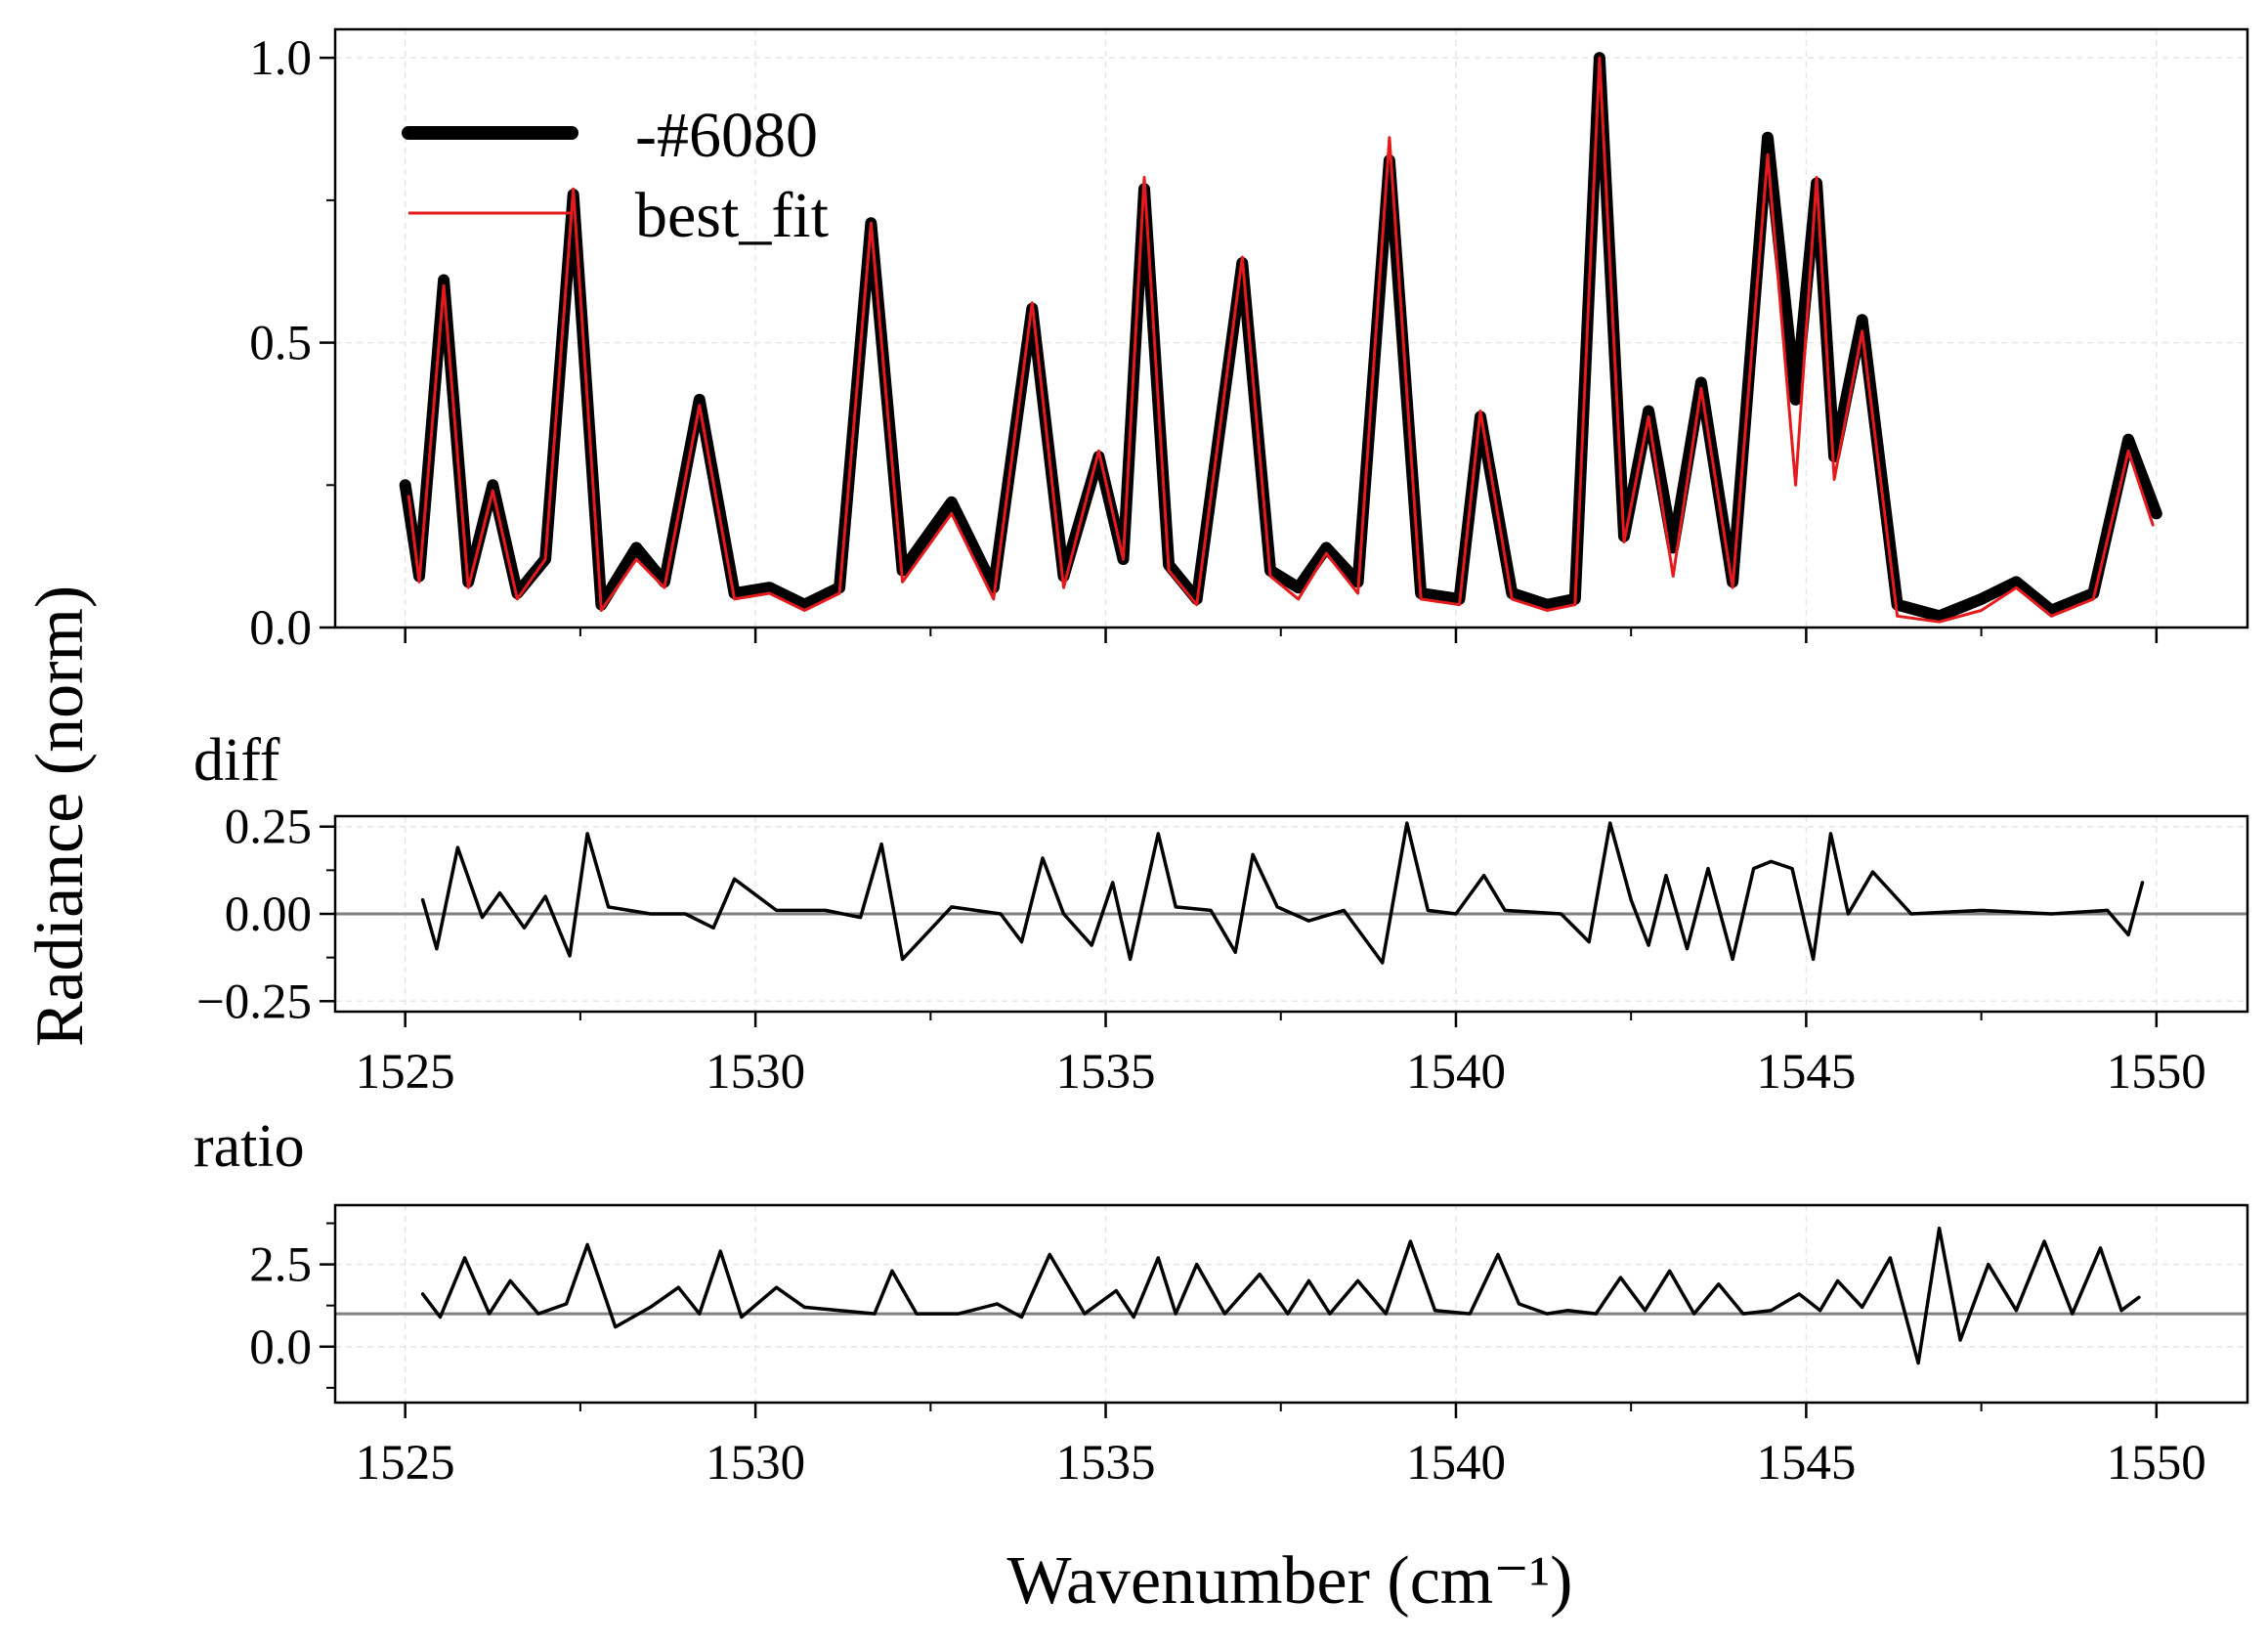  What do you see at coordinates (280, 58) in the screenshot?
I see `y-tick-label: 1.0` at bounding box center [280, 58].